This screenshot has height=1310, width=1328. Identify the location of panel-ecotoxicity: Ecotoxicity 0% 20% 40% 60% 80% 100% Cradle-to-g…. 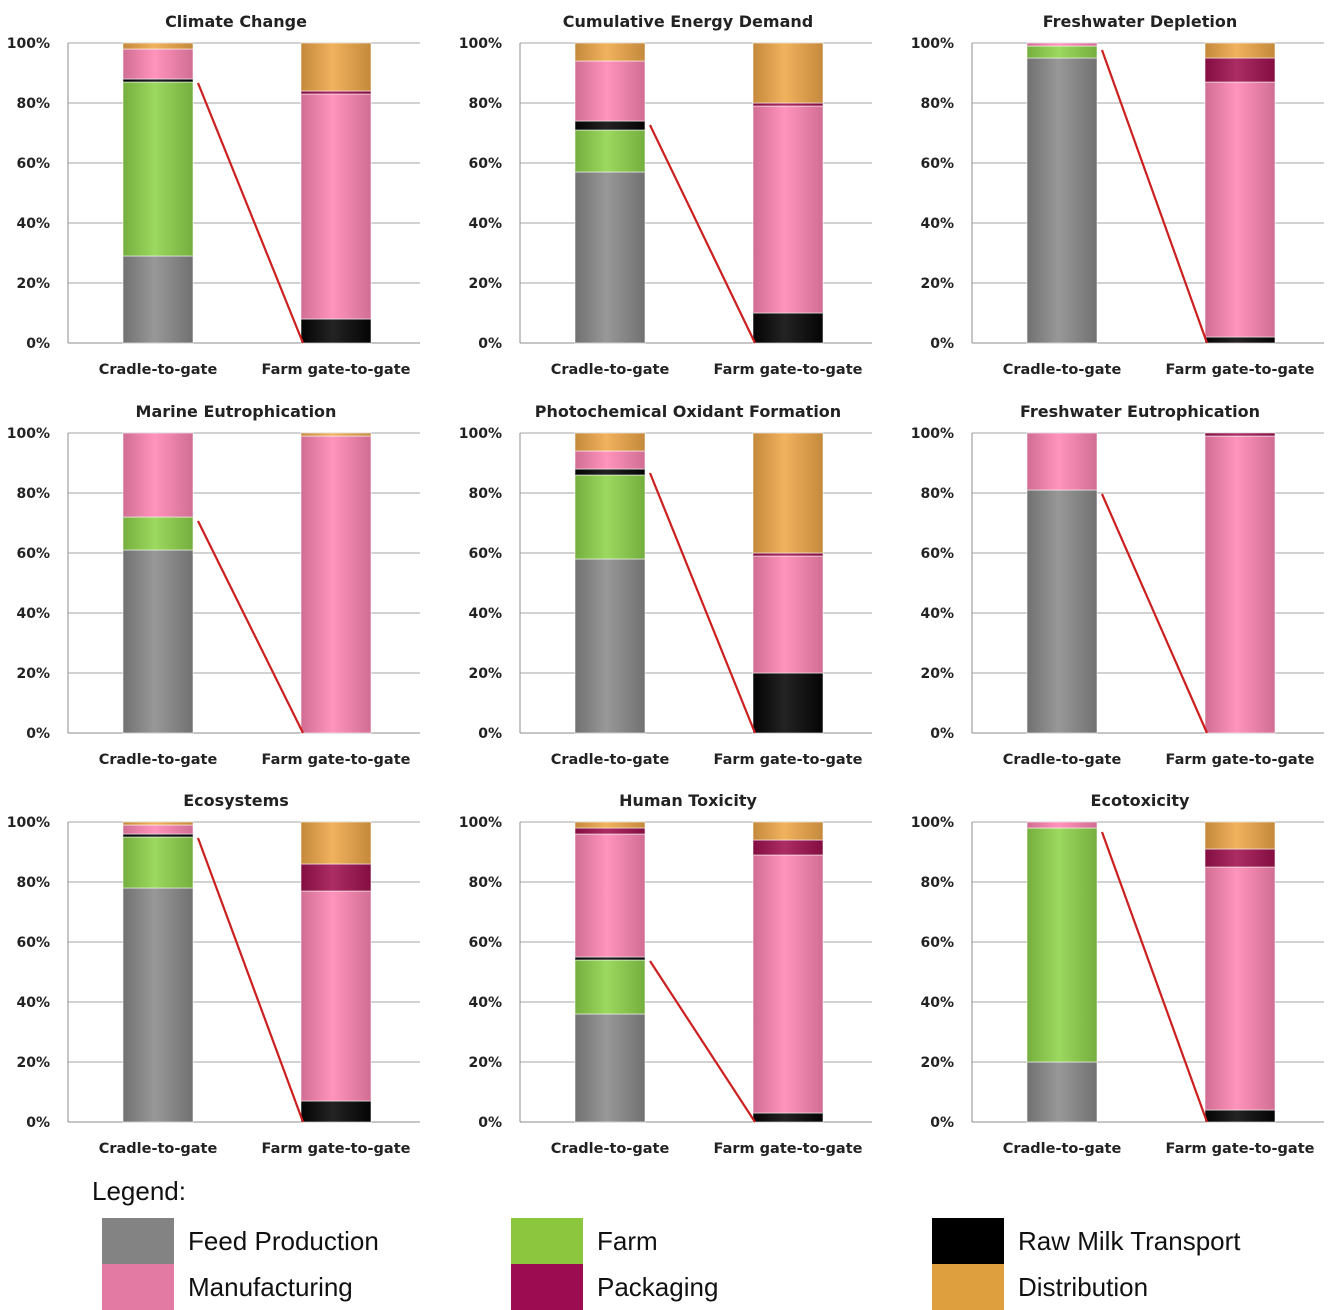
(1117, 974).